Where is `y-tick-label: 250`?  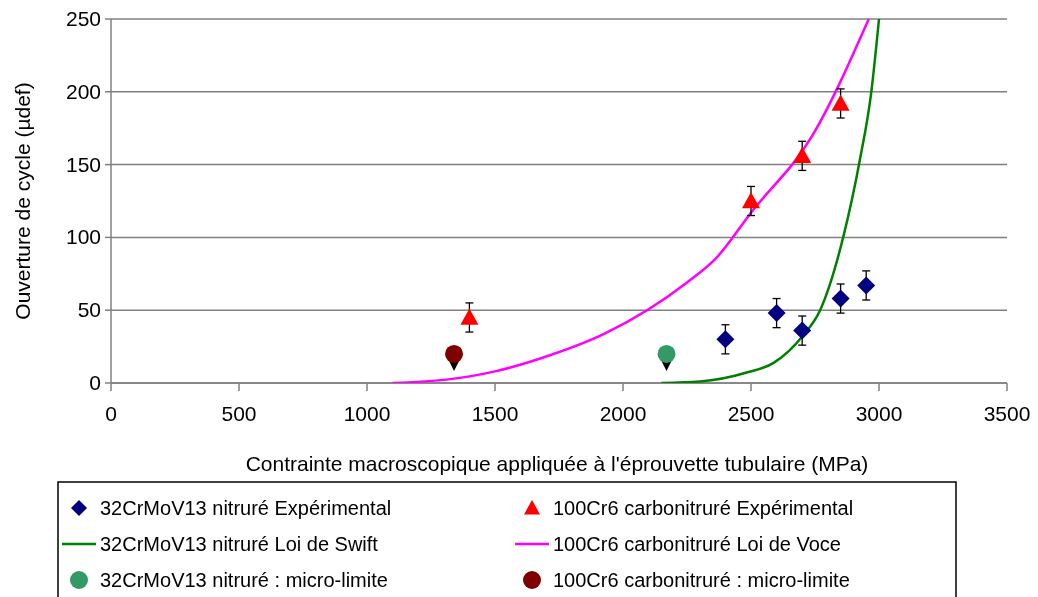
y-tick-label: 250 is located at coordinates (83, 18).